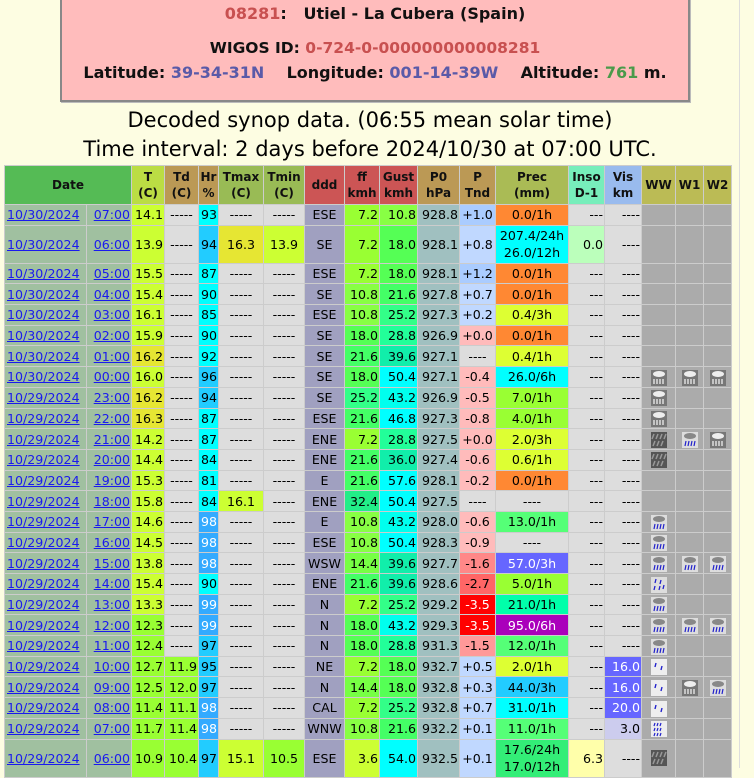  What do you see at coordinates (111, 625) in the screenshot?
I see `time-link: 12:00` at bounding box center [111, 625].